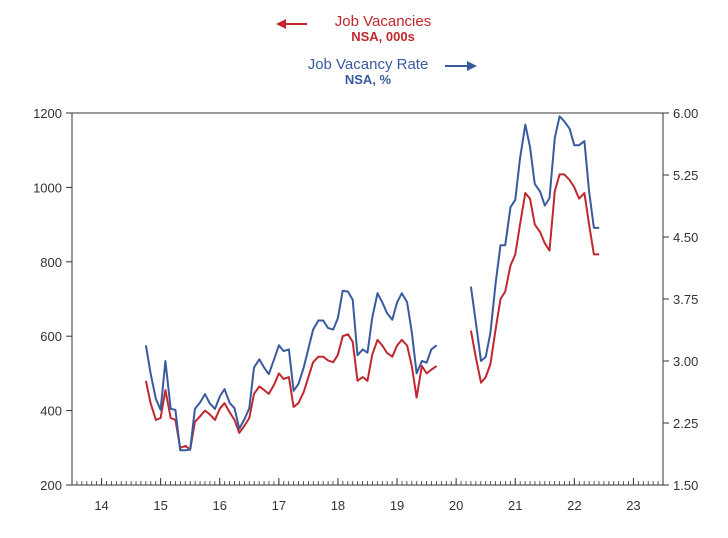 The width and height of the screenshot is (728, 538). What do you see at coordinates (51, 336) in the screenshot?
I see `y-left-tick-label: 600` at bounding box center [51, 336].